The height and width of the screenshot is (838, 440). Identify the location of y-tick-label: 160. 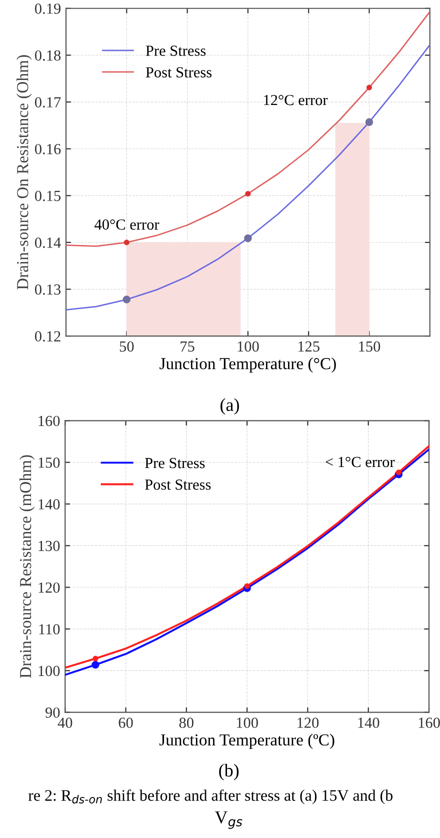
(49, 421).